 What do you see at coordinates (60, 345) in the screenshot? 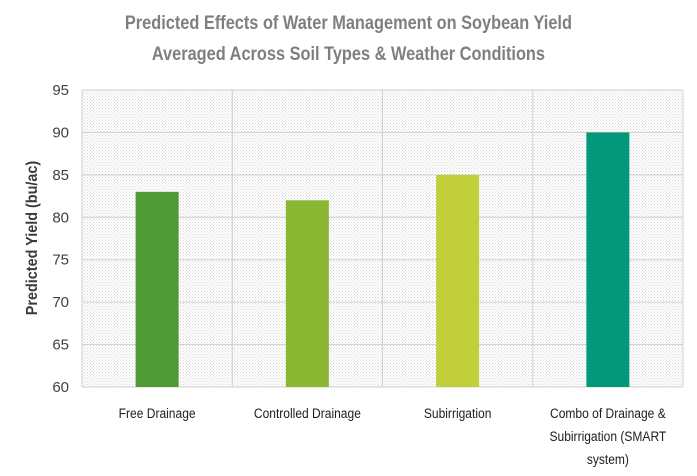
I see `y-tick-label: 65` at bounding box center [60, 345].